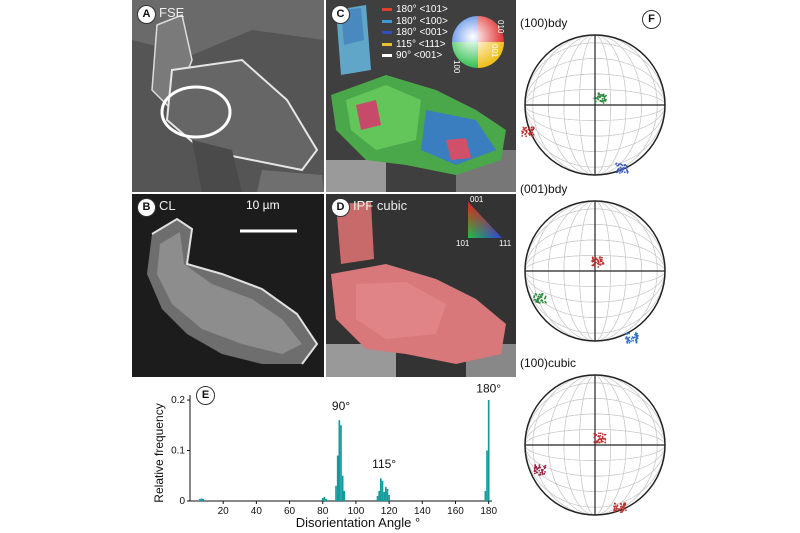  I want to click on highlight-ellipse, so click(196, 112).